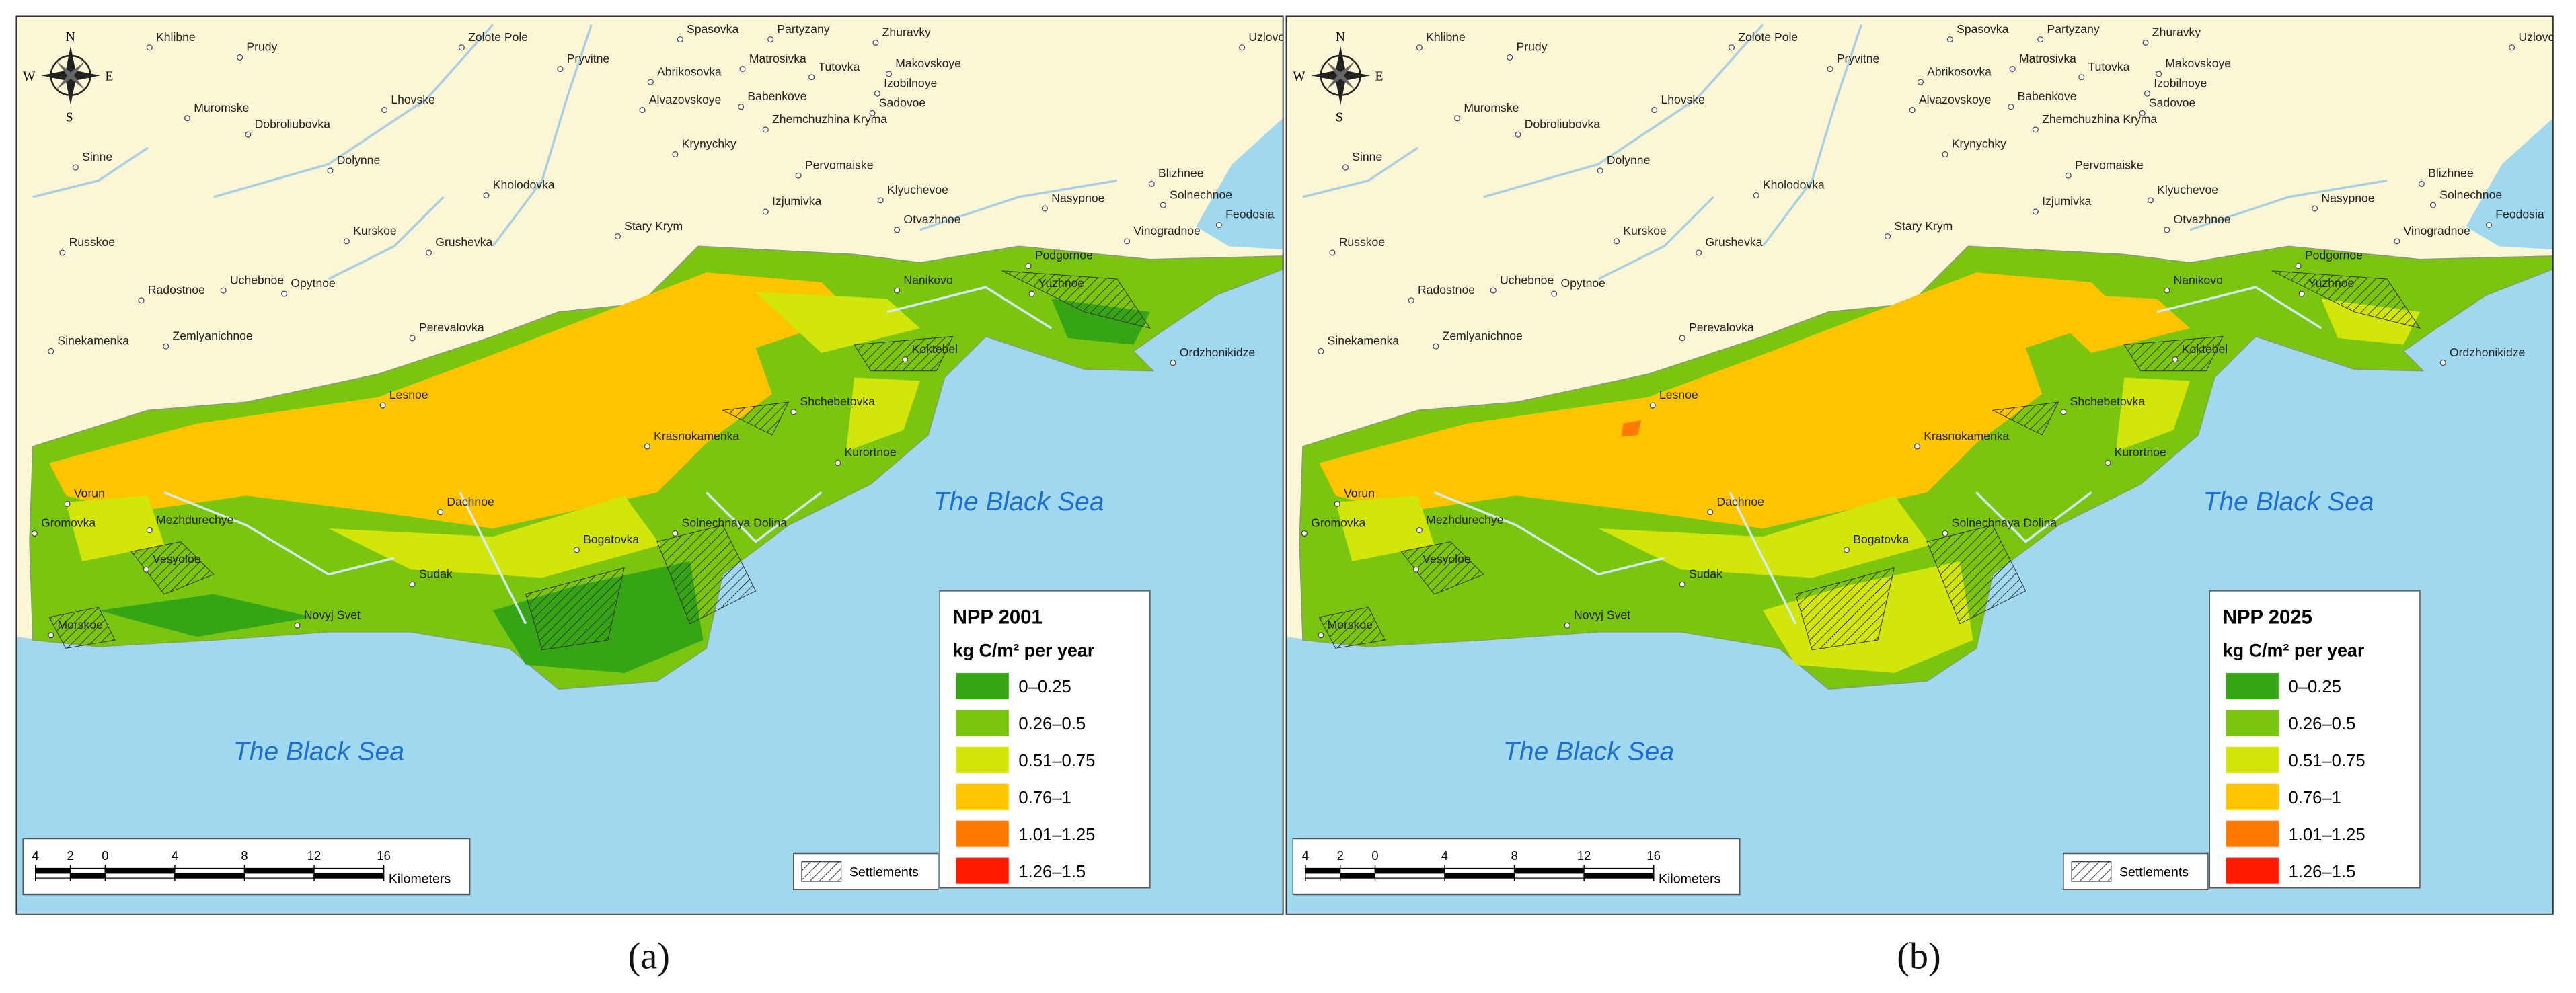  I want to click on legend-label: 1.01–1.25, so click(2327, 835).